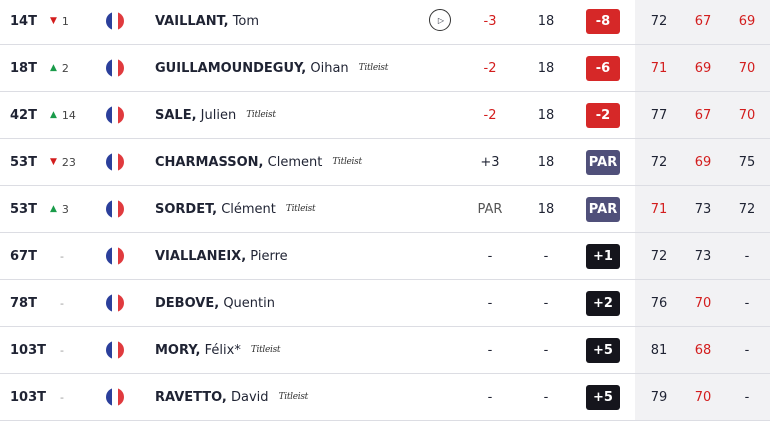  Describe the element at coordinates (659, 303) in the screenshot. I see `round-1-score: 76` at that location.